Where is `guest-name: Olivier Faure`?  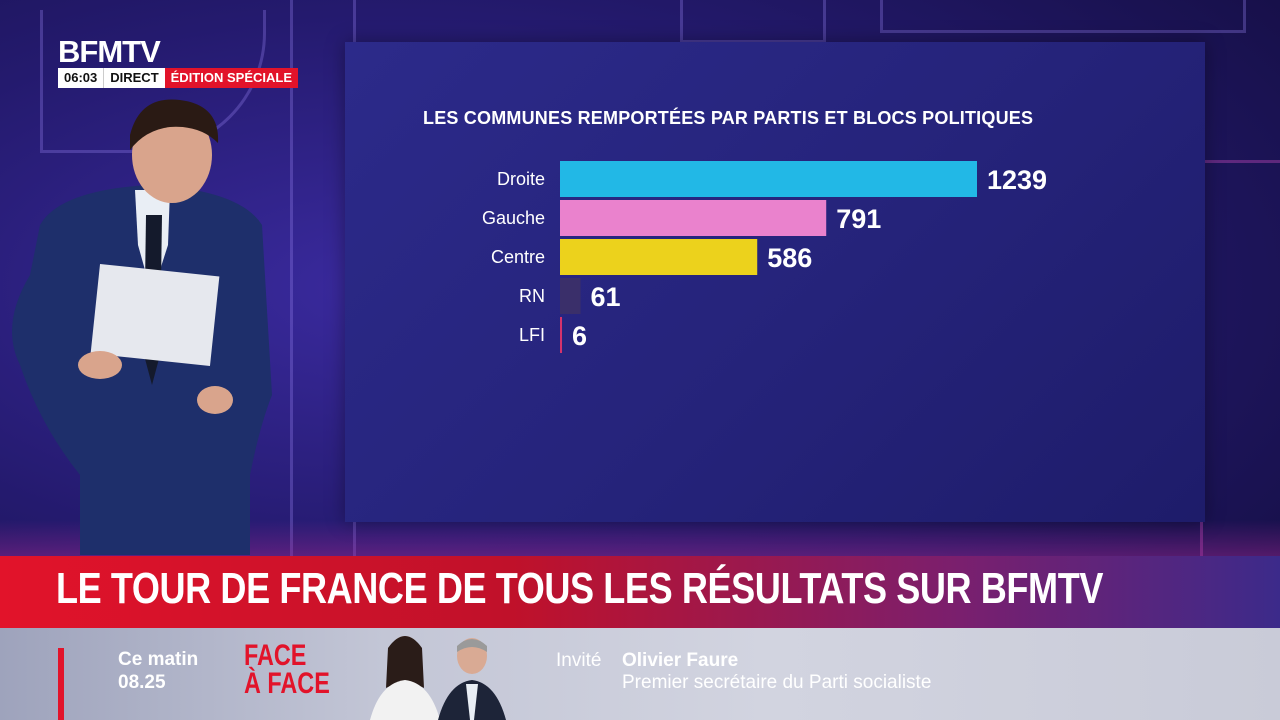
guest-name: Olivier Faure is located at coordinates (680, 660).